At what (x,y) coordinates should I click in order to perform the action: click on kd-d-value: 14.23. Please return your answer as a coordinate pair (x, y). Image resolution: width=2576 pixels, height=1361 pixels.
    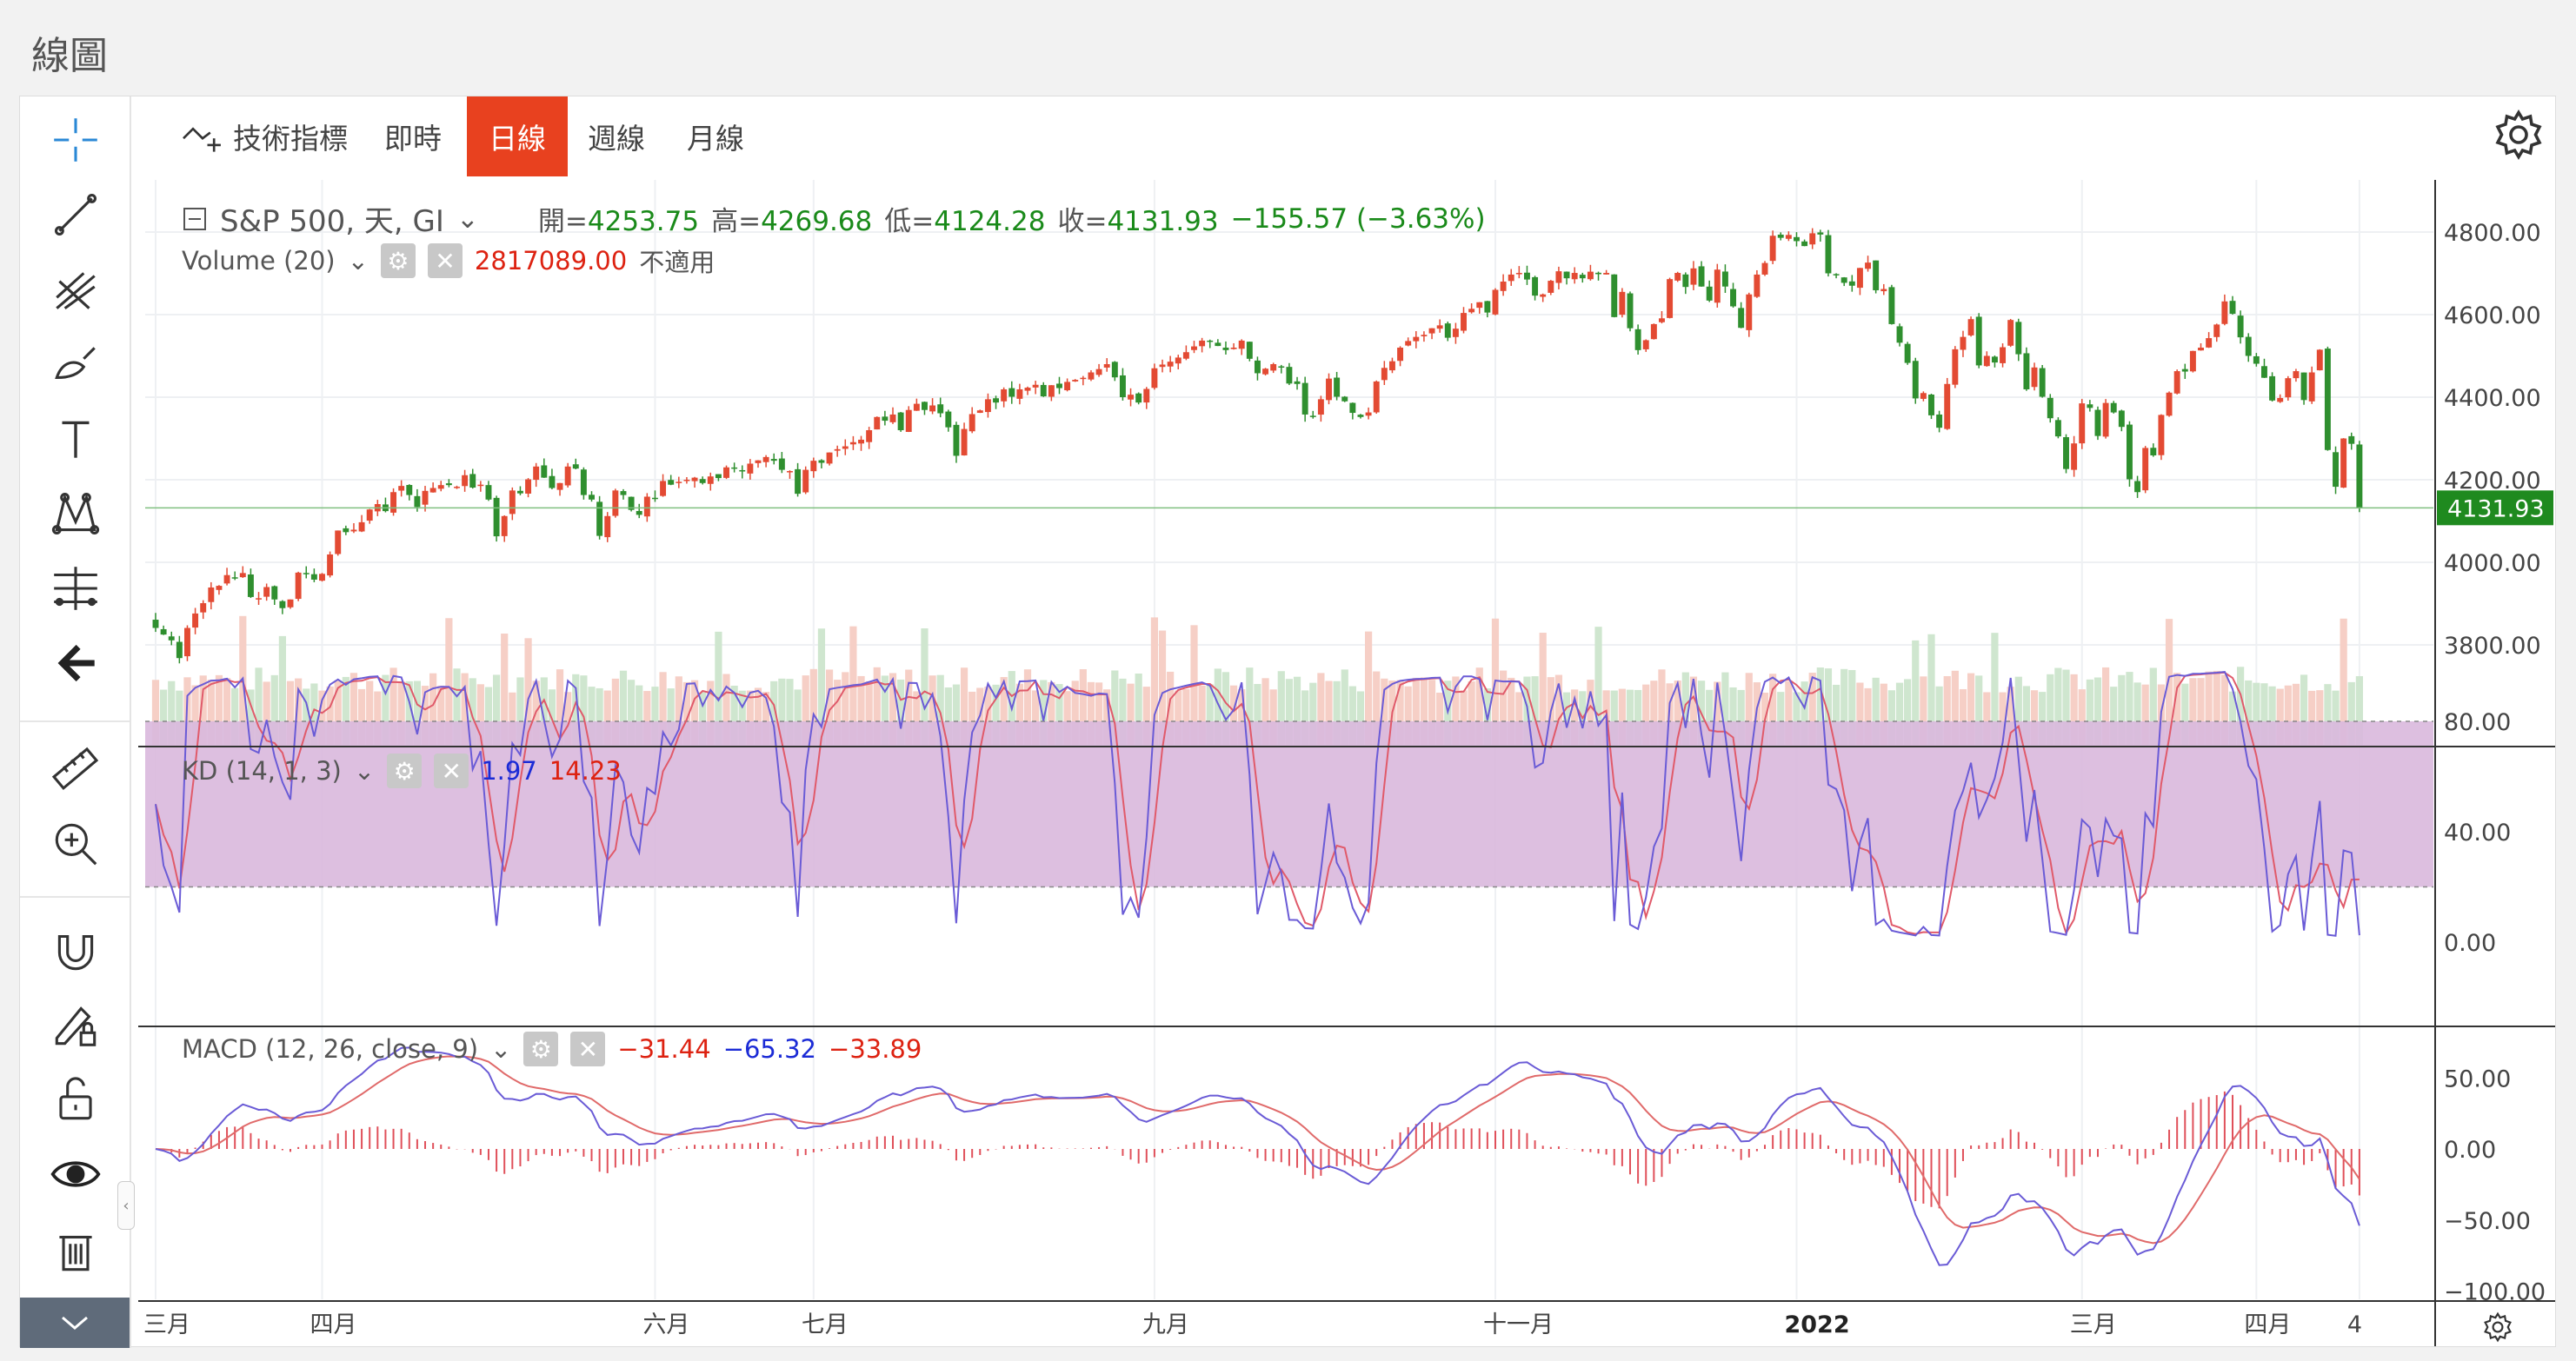
    Looking at the image, I should click on (585, 771).